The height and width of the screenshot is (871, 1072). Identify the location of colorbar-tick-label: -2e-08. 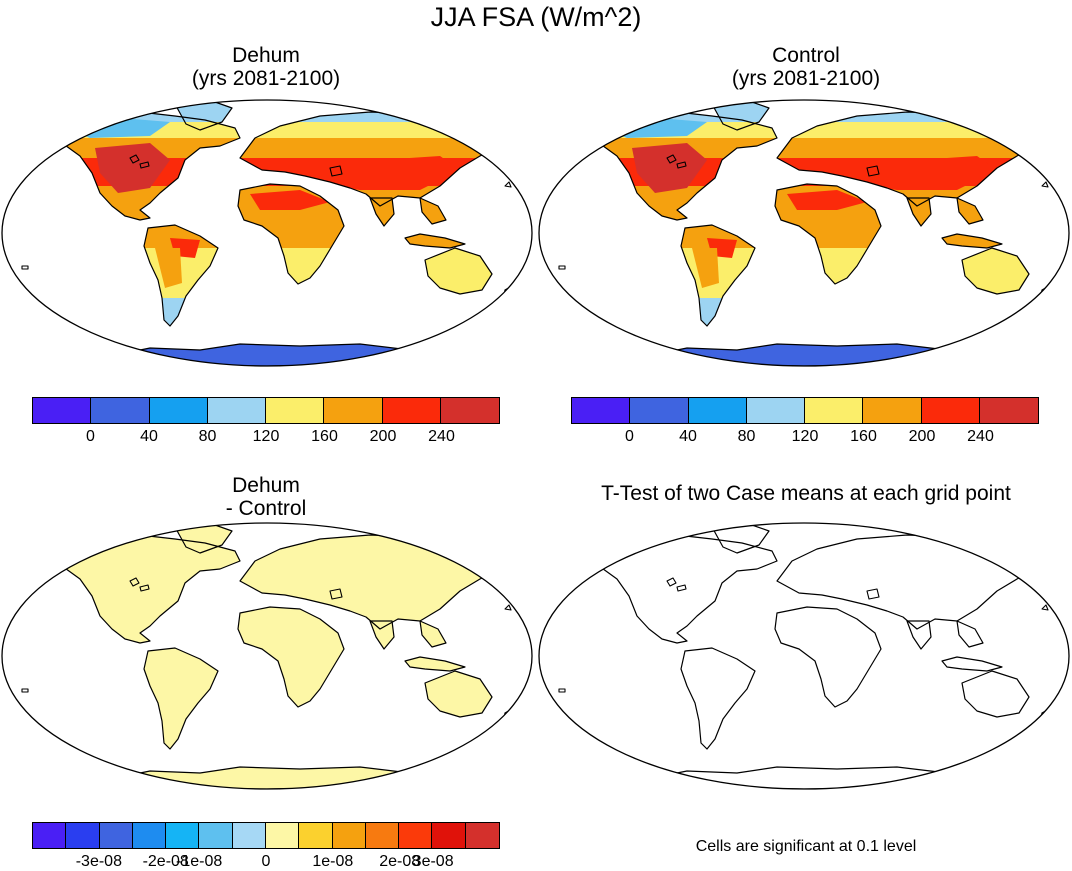
(165, 861).